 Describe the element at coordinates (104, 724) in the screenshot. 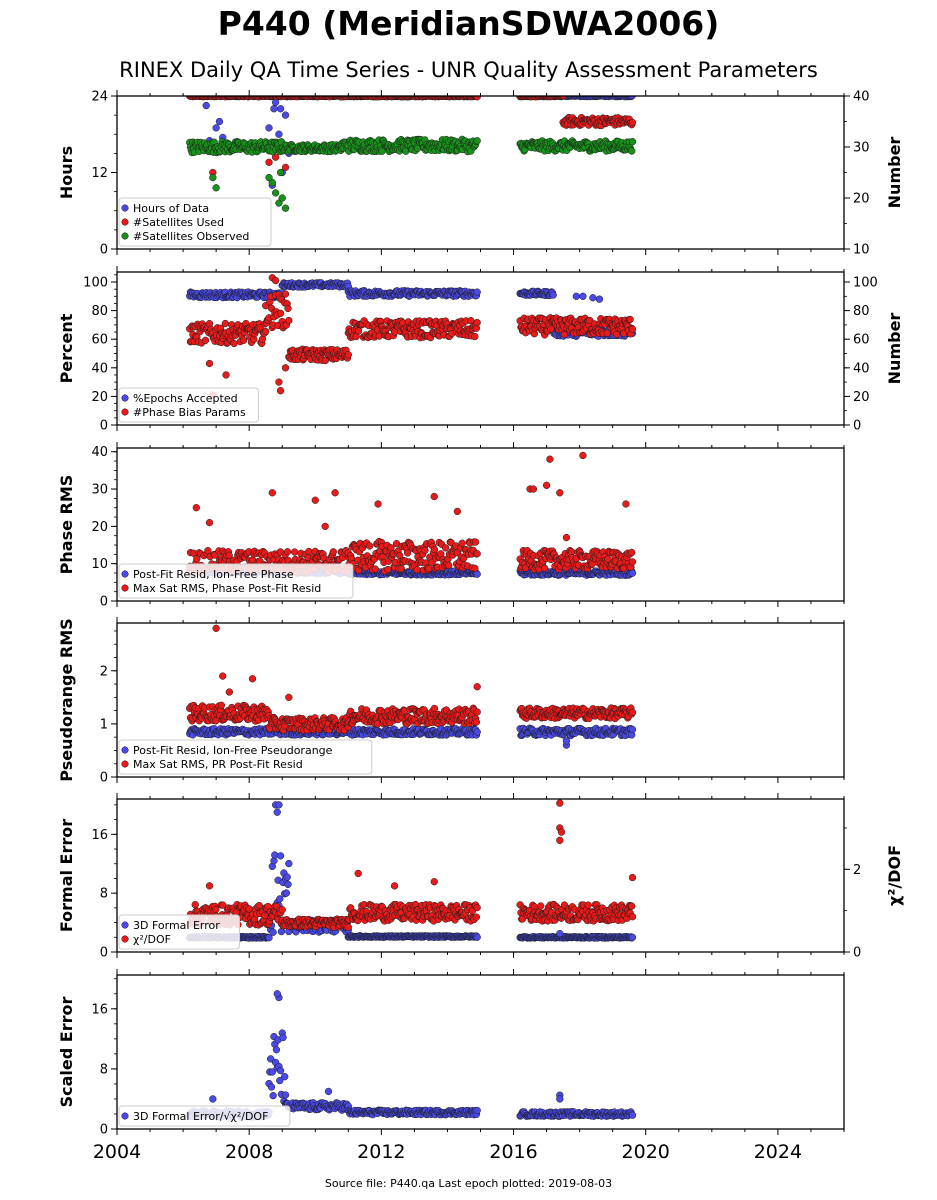

I see `y-tick-label: 1` at that location.